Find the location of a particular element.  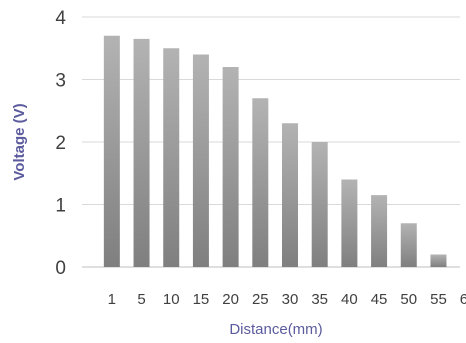

x-tick-label: 30 is located at coordinates (290, 299).